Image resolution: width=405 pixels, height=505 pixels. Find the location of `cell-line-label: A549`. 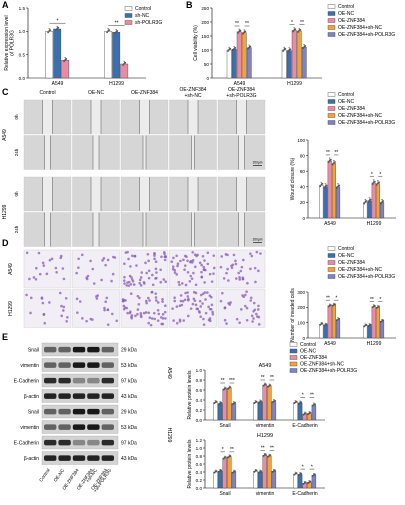

cell-line-label: A549 is located at coordinates (169, 373).